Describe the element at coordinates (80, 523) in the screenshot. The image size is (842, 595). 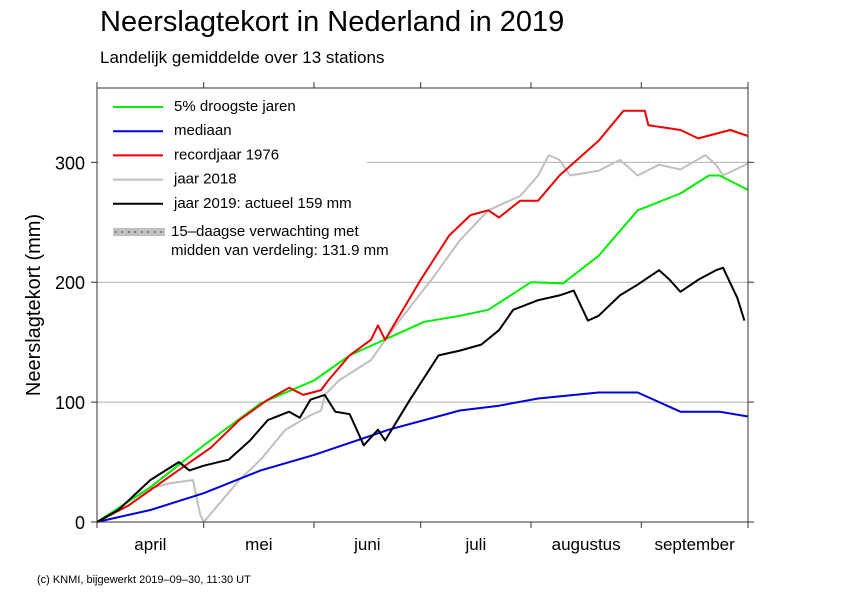
I see `y-tick-label: 0` at that location.